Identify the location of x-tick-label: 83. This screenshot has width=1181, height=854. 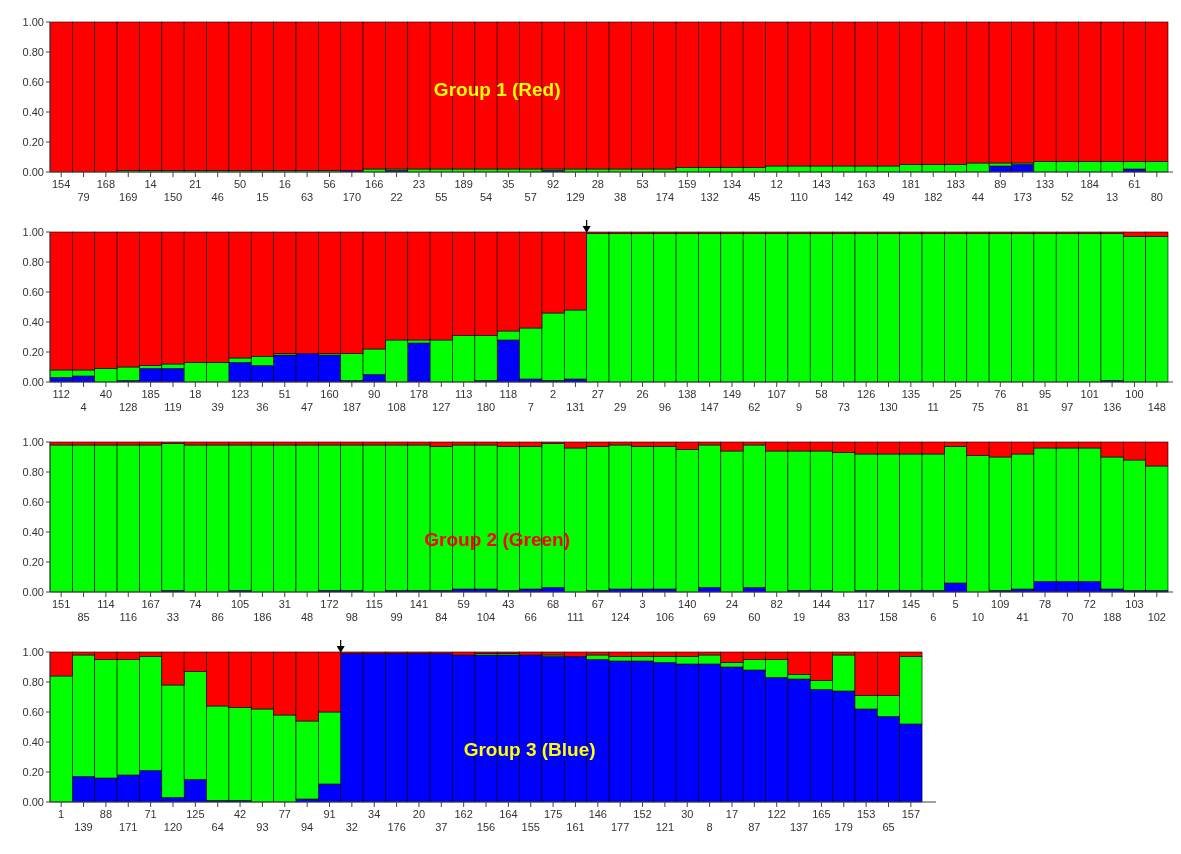
(843, 617).